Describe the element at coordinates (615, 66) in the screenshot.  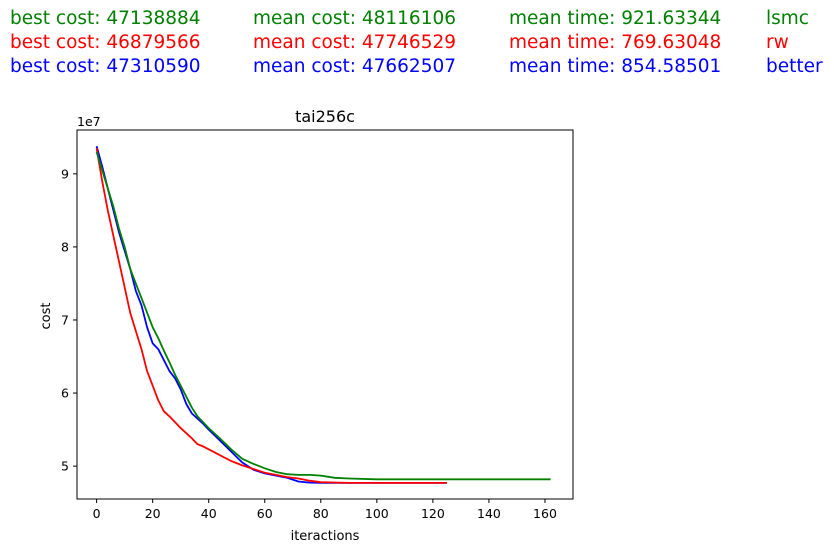
I see `stat-mean-time: mean time: 854.58501` at that location.